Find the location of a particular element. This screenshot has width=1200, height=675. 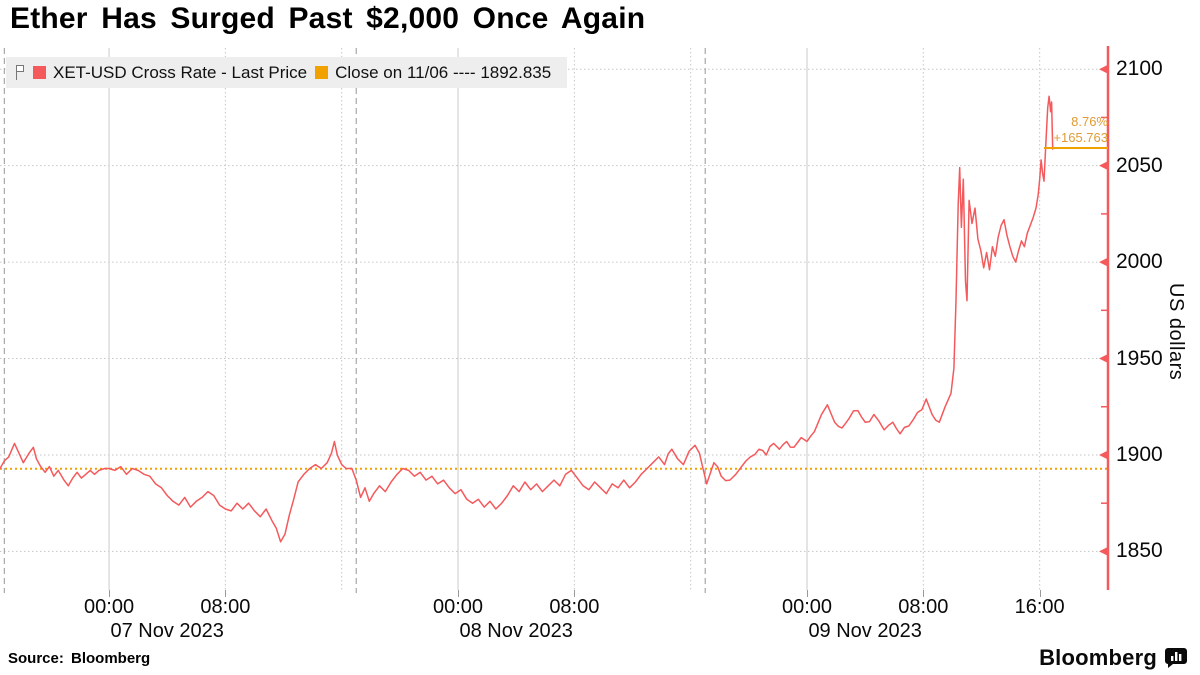

legend-item-price: XET-USD Cross Rate - Last Price is located at coordinates (170, 73).